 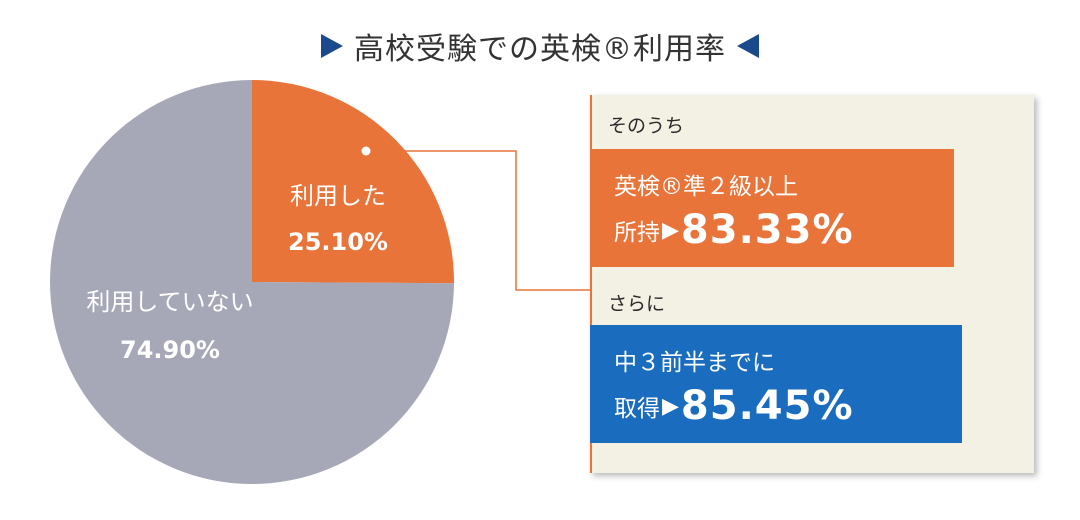 What do you see at coordinates (591, 284) in the screenshot?
I see `panel-accent-rule` at bounding box center [591, 284].